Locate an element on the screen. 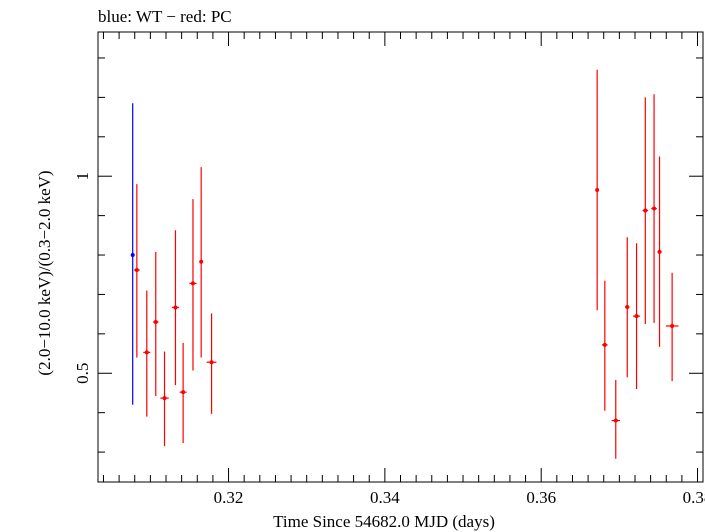 Image resolution: width=705 pixels, height=532 pixels. x-tick-label: 0.34 is located at coordinates (385, 497).